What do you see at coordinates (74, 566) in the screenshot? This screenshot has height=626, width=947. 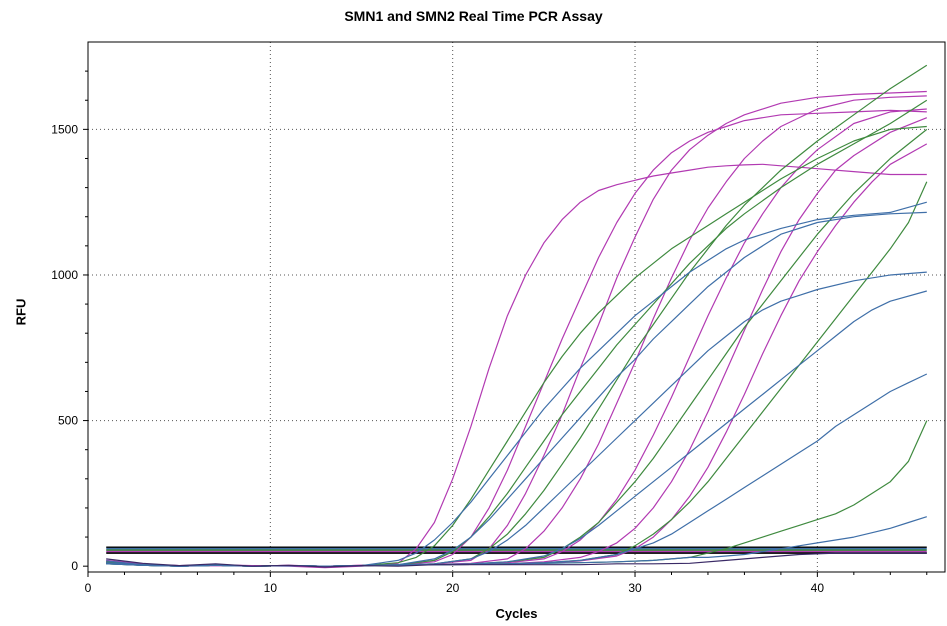 I see `y-tick-label: 0` at bounding box center [74, 566].